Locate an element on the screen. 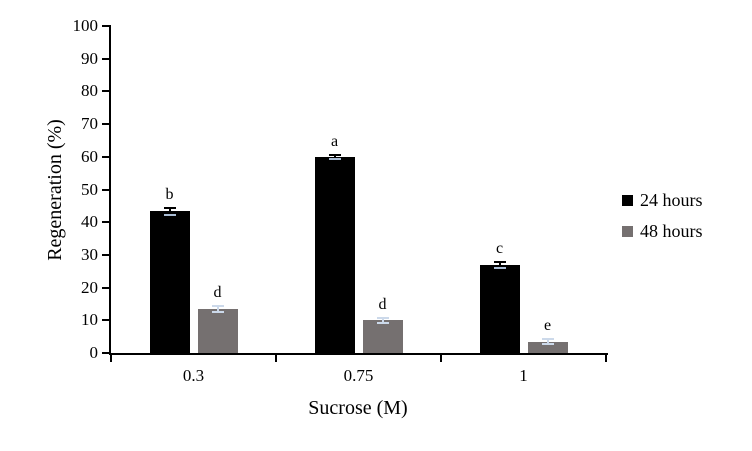  y-tick-label: 60 is located at coordinates (89, 156).